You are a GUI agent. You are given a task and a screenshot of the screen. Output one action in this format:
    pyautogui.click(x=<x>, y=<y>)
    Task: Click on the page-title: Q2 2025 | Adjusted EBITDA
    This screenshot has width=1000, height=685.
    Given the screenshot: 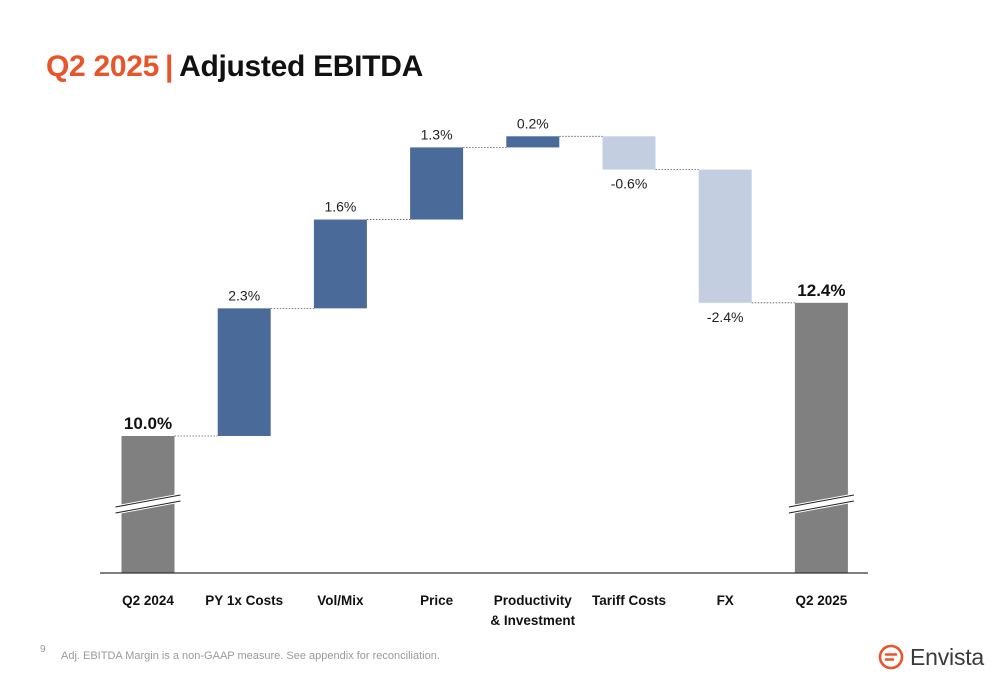 What is the action you would take?
    pyautogui.click(x=234, y=67)
    